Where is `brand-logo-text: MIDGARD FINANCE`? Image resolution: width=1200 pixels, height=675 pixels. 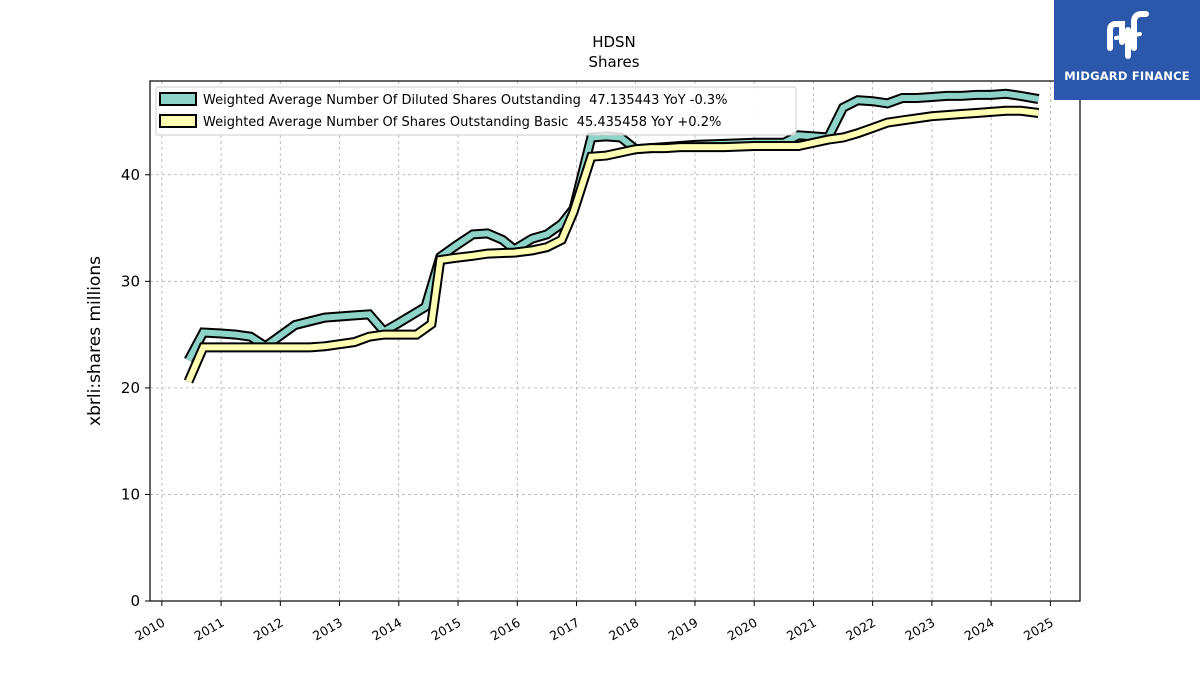
brand-logo-text: MIDGARD FINANCE is located at coordinates (1127, 76).